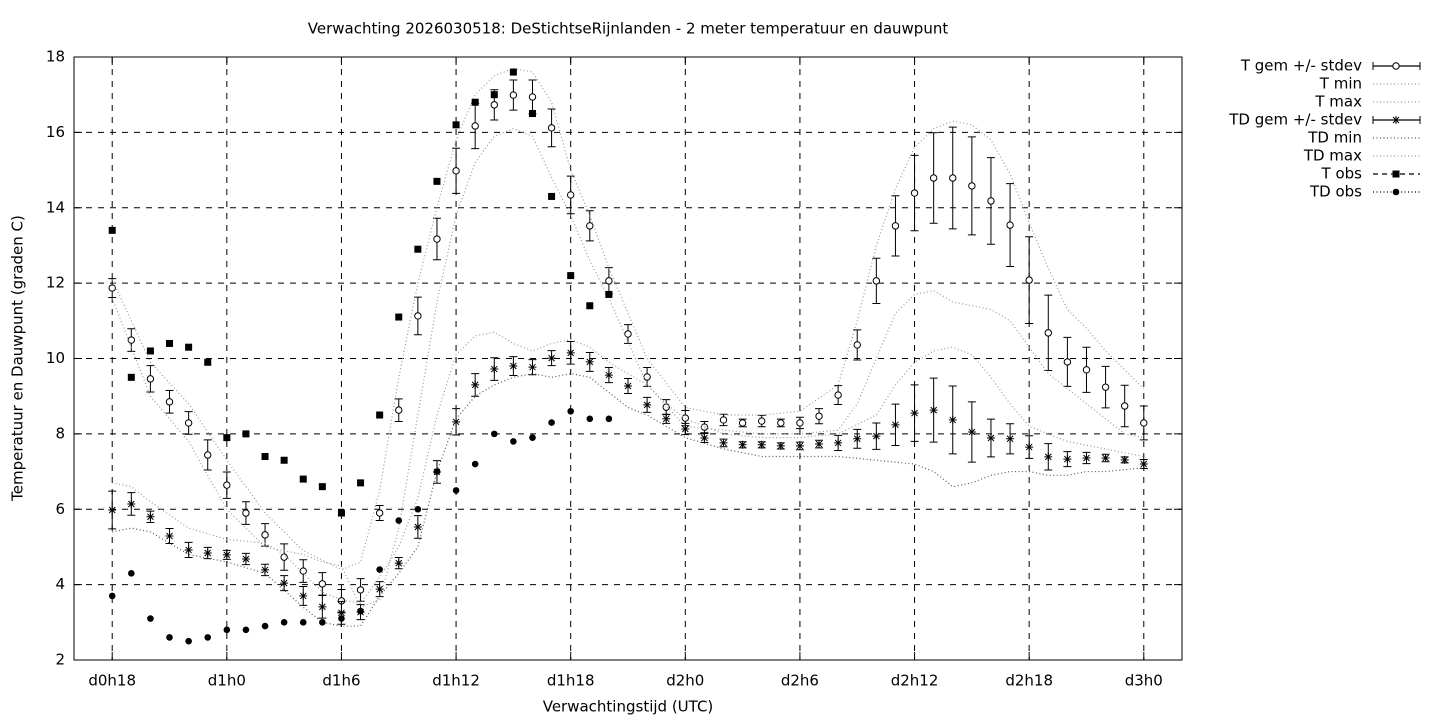  What do you see at coordinates (1338, 102) in the screenshot?
I see `legend-label: T max` at bounding box center [1338, 102].